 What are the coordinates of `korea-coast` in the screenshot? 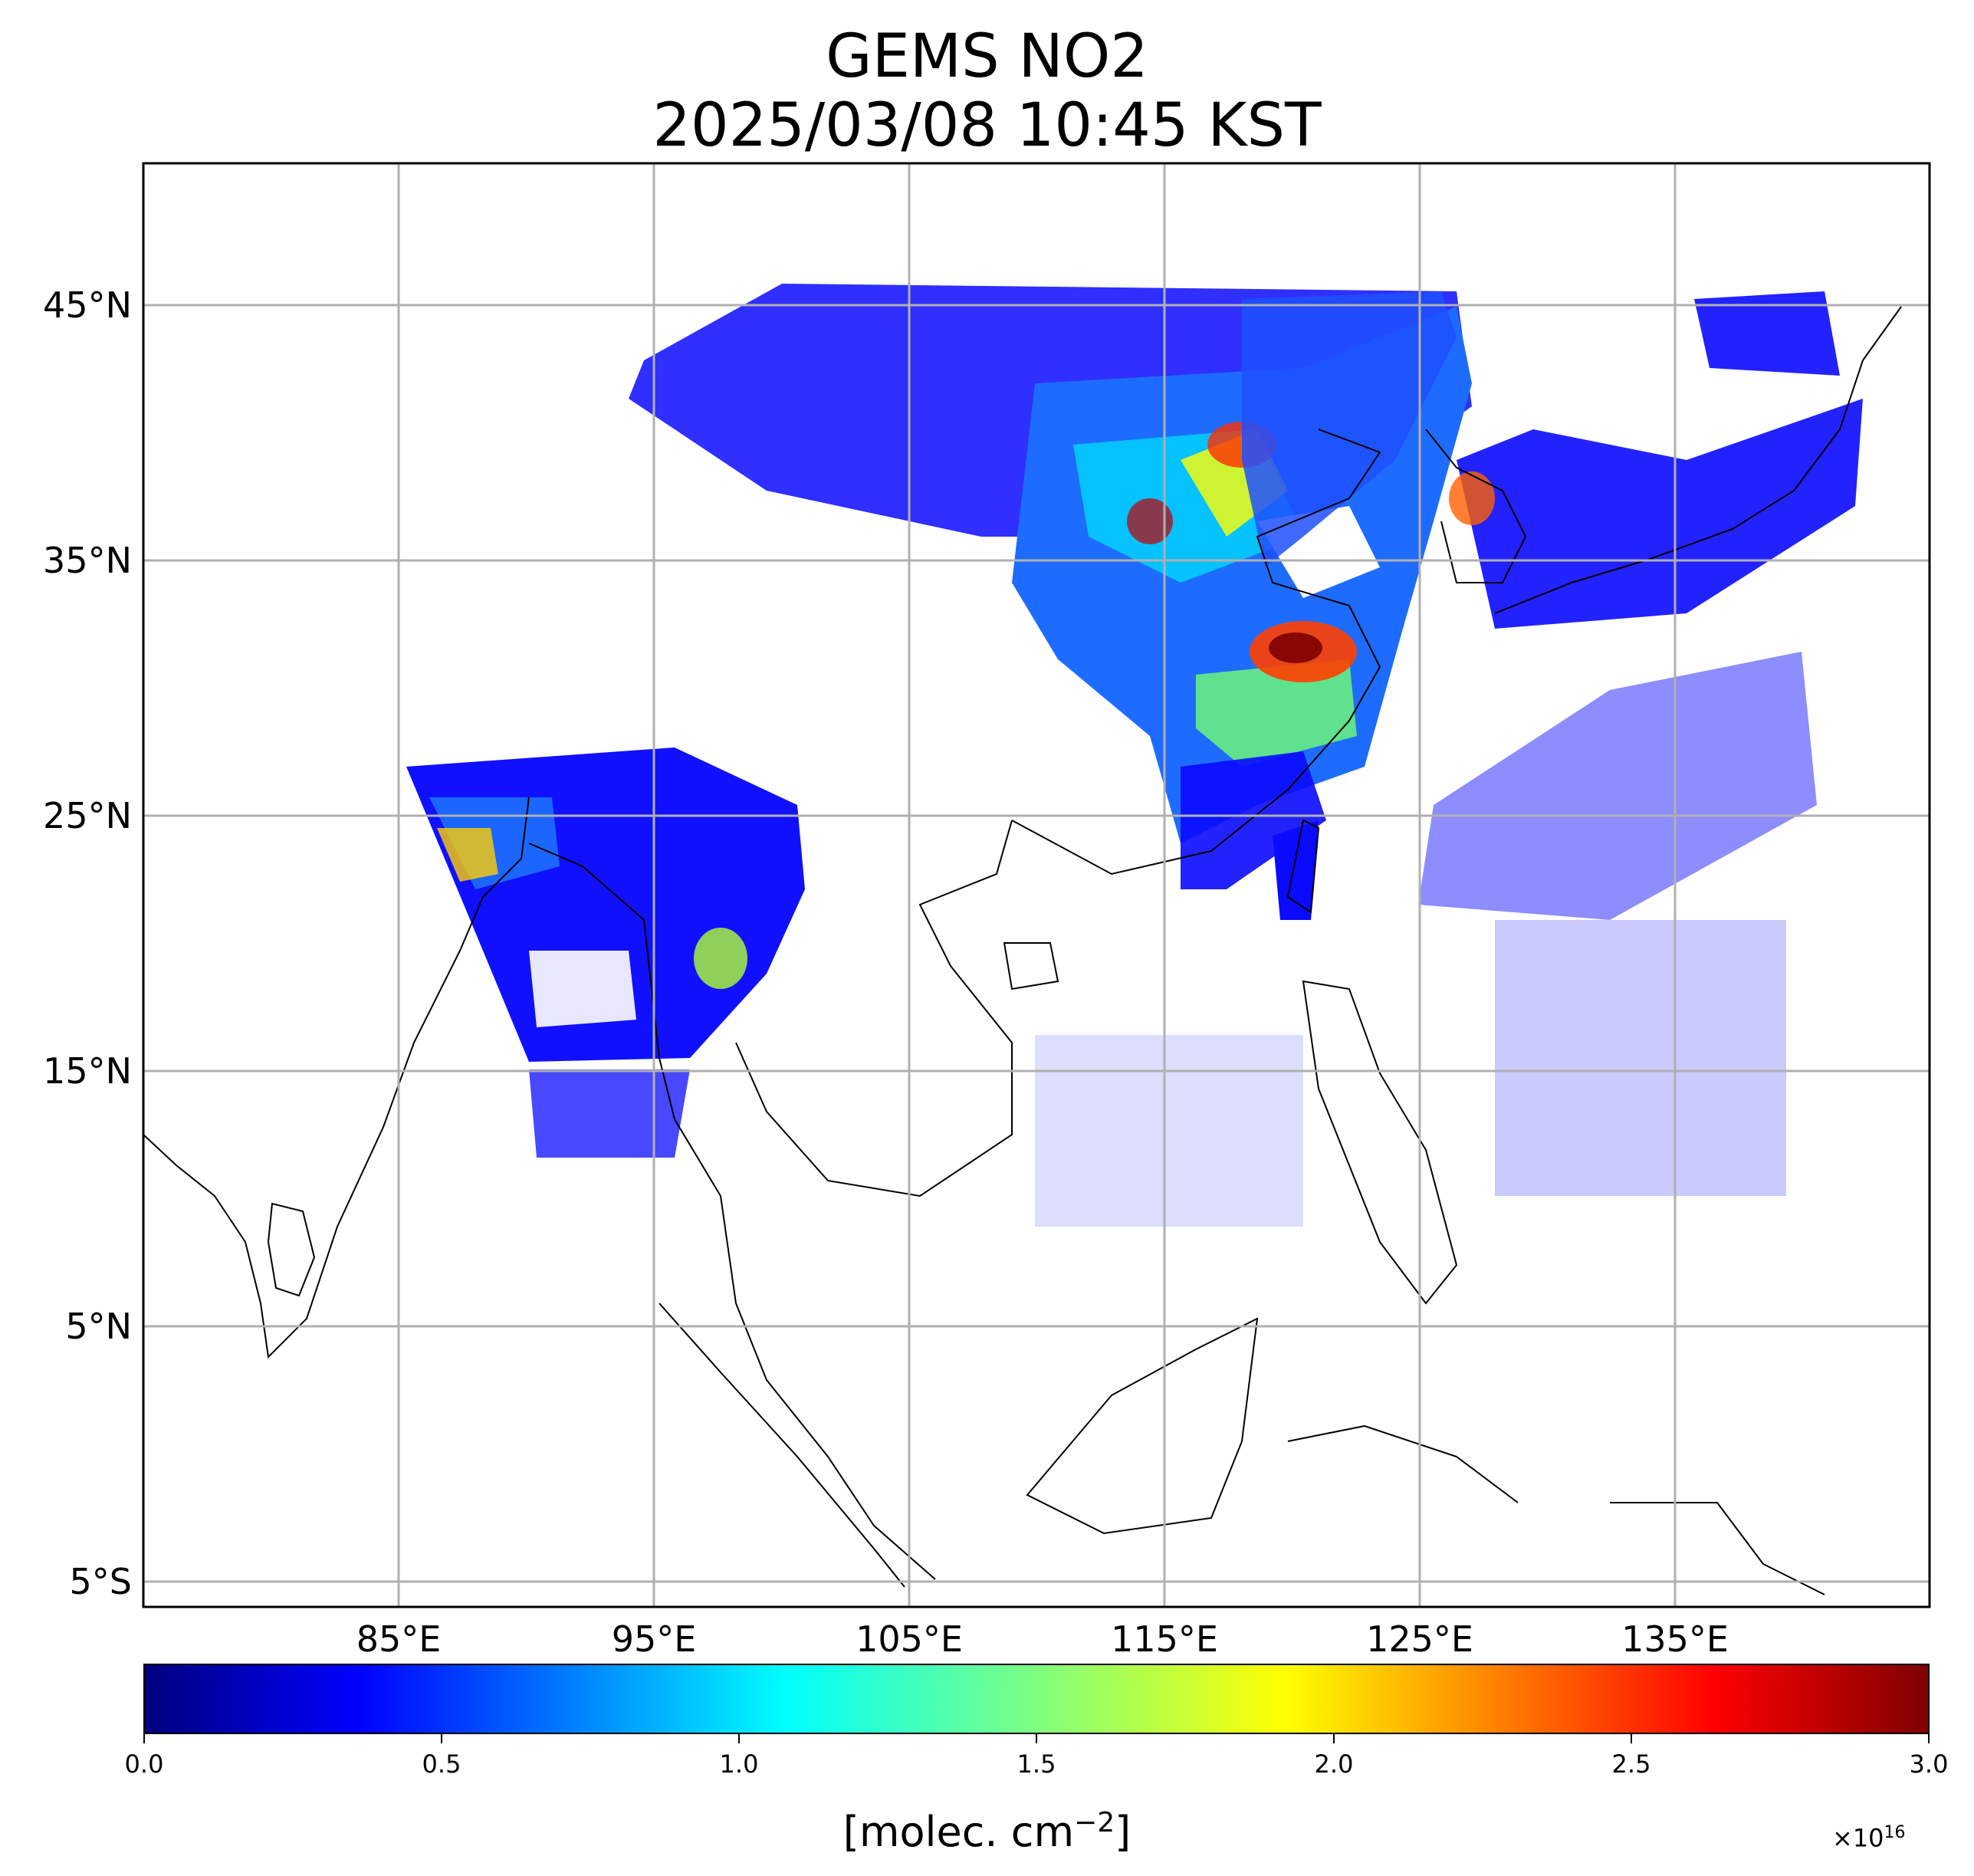 It's located at (1476, 506).